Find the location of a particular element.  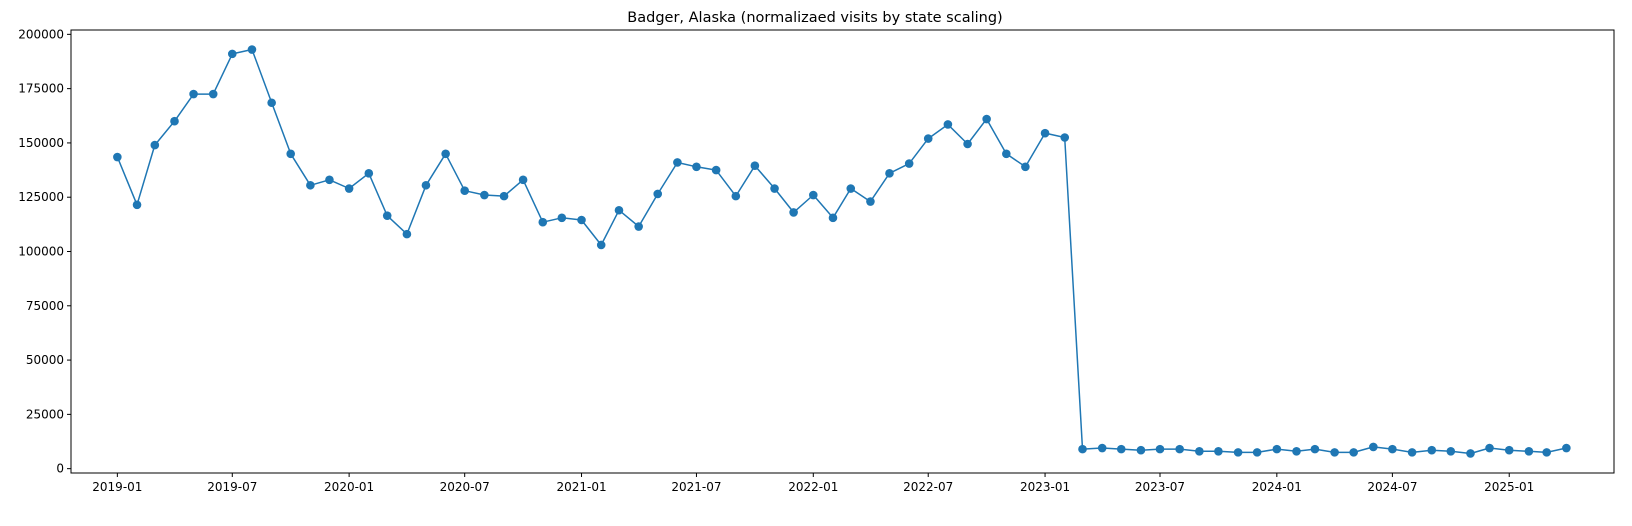

y-tick-label: 125000 is located at coordinates (41, 197).